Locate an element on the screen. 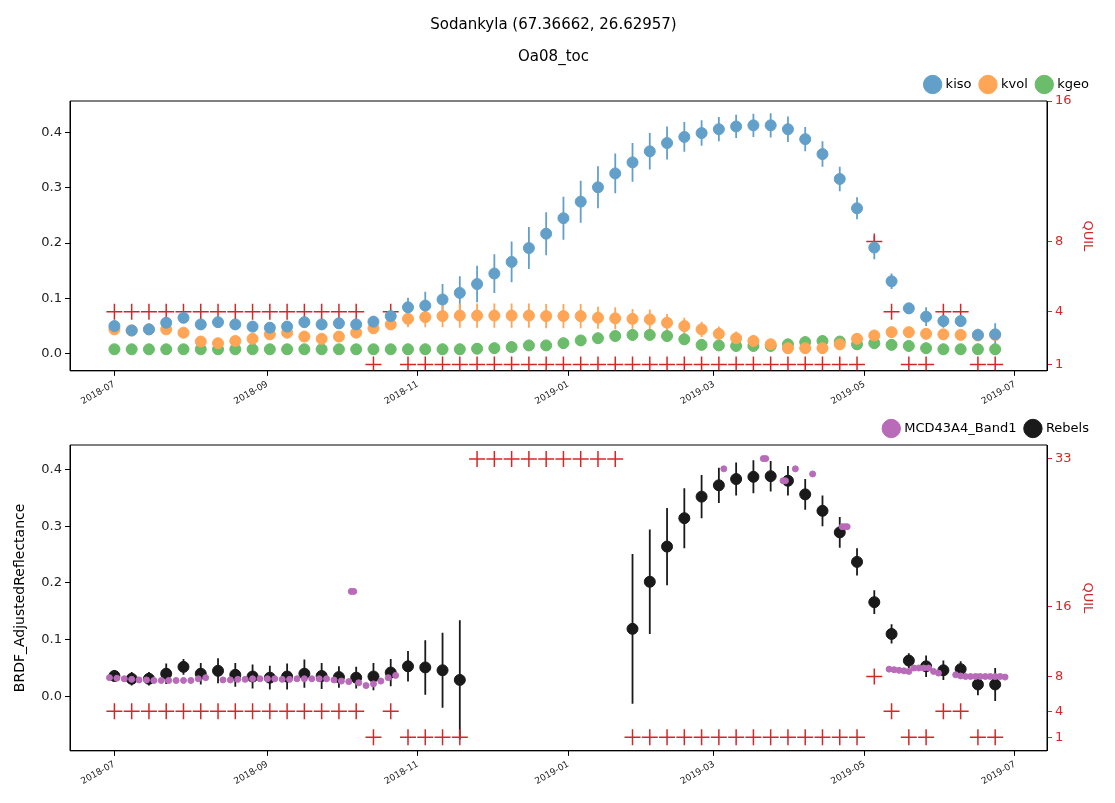 Image resolution: width=1115 pixels, height=803 pixels. legend-label: kiso is located at coordinates (958, 83).